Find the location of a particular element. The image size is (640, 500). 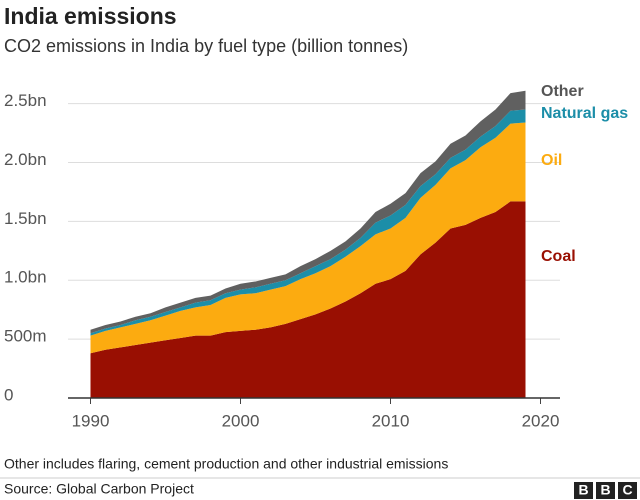

y-tick-label: 500m is located at coordinates (25, 336).